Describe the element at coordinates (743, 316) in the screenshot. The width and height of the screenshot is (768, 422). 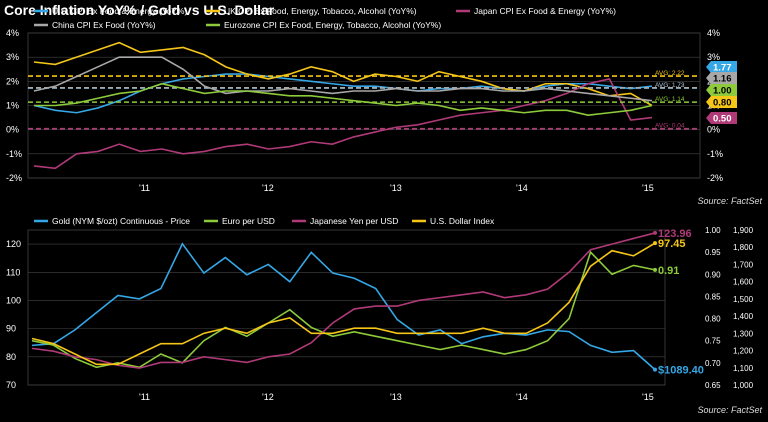
I see `y-tick-right-2: 1,400` at that location.